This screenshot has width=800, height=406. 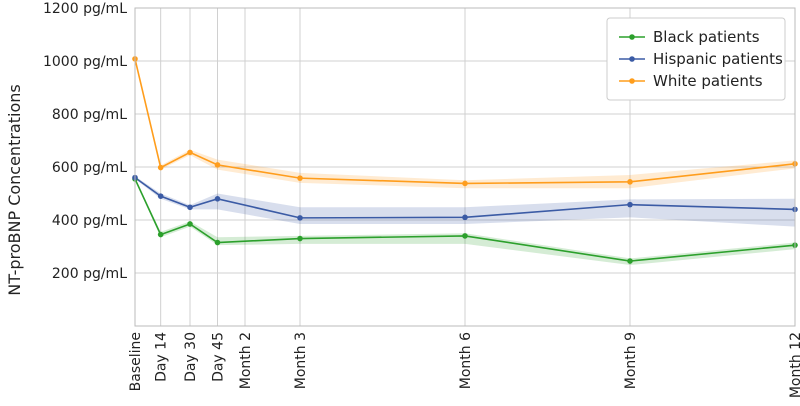 I want to click on y-tick-label: 800 pg/mL, so click(x=89, y=115).